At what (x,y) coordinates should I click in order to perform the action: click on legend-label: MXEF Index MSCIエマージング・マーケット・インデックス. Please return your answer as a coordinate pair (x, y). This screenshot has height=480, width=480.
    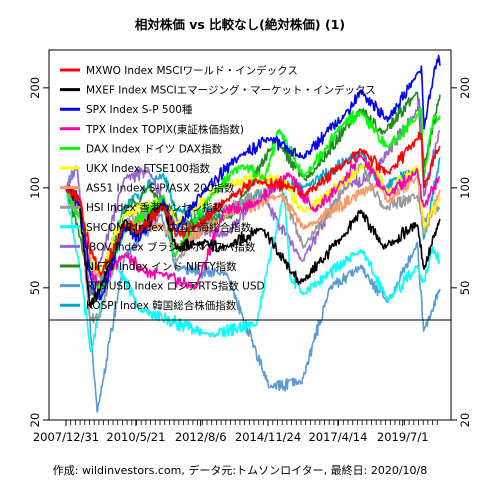
    Looking at the image, I should click on (231, 90).